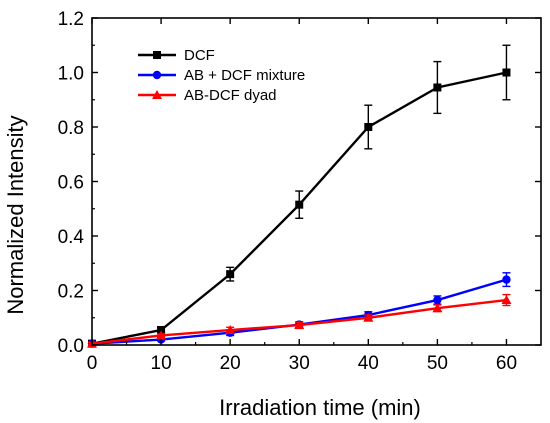  What do you see at coordinates (15, 214) in the screenshot?
I see `y-axis-title: Normalized Intensity` at bounding box center [15, 214].